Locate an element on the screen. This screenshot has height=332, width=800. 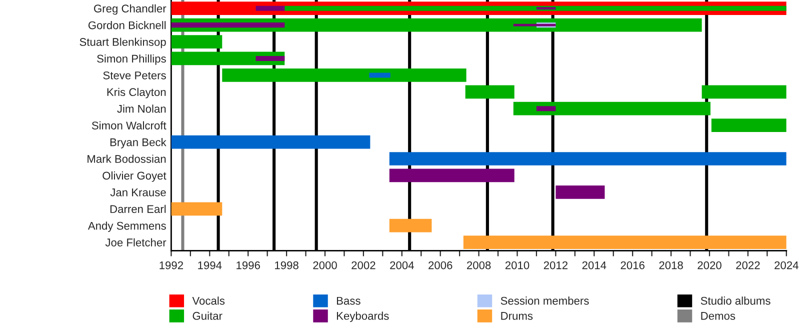
x-tick-label: 1992 is located at coordinates (171, 265).